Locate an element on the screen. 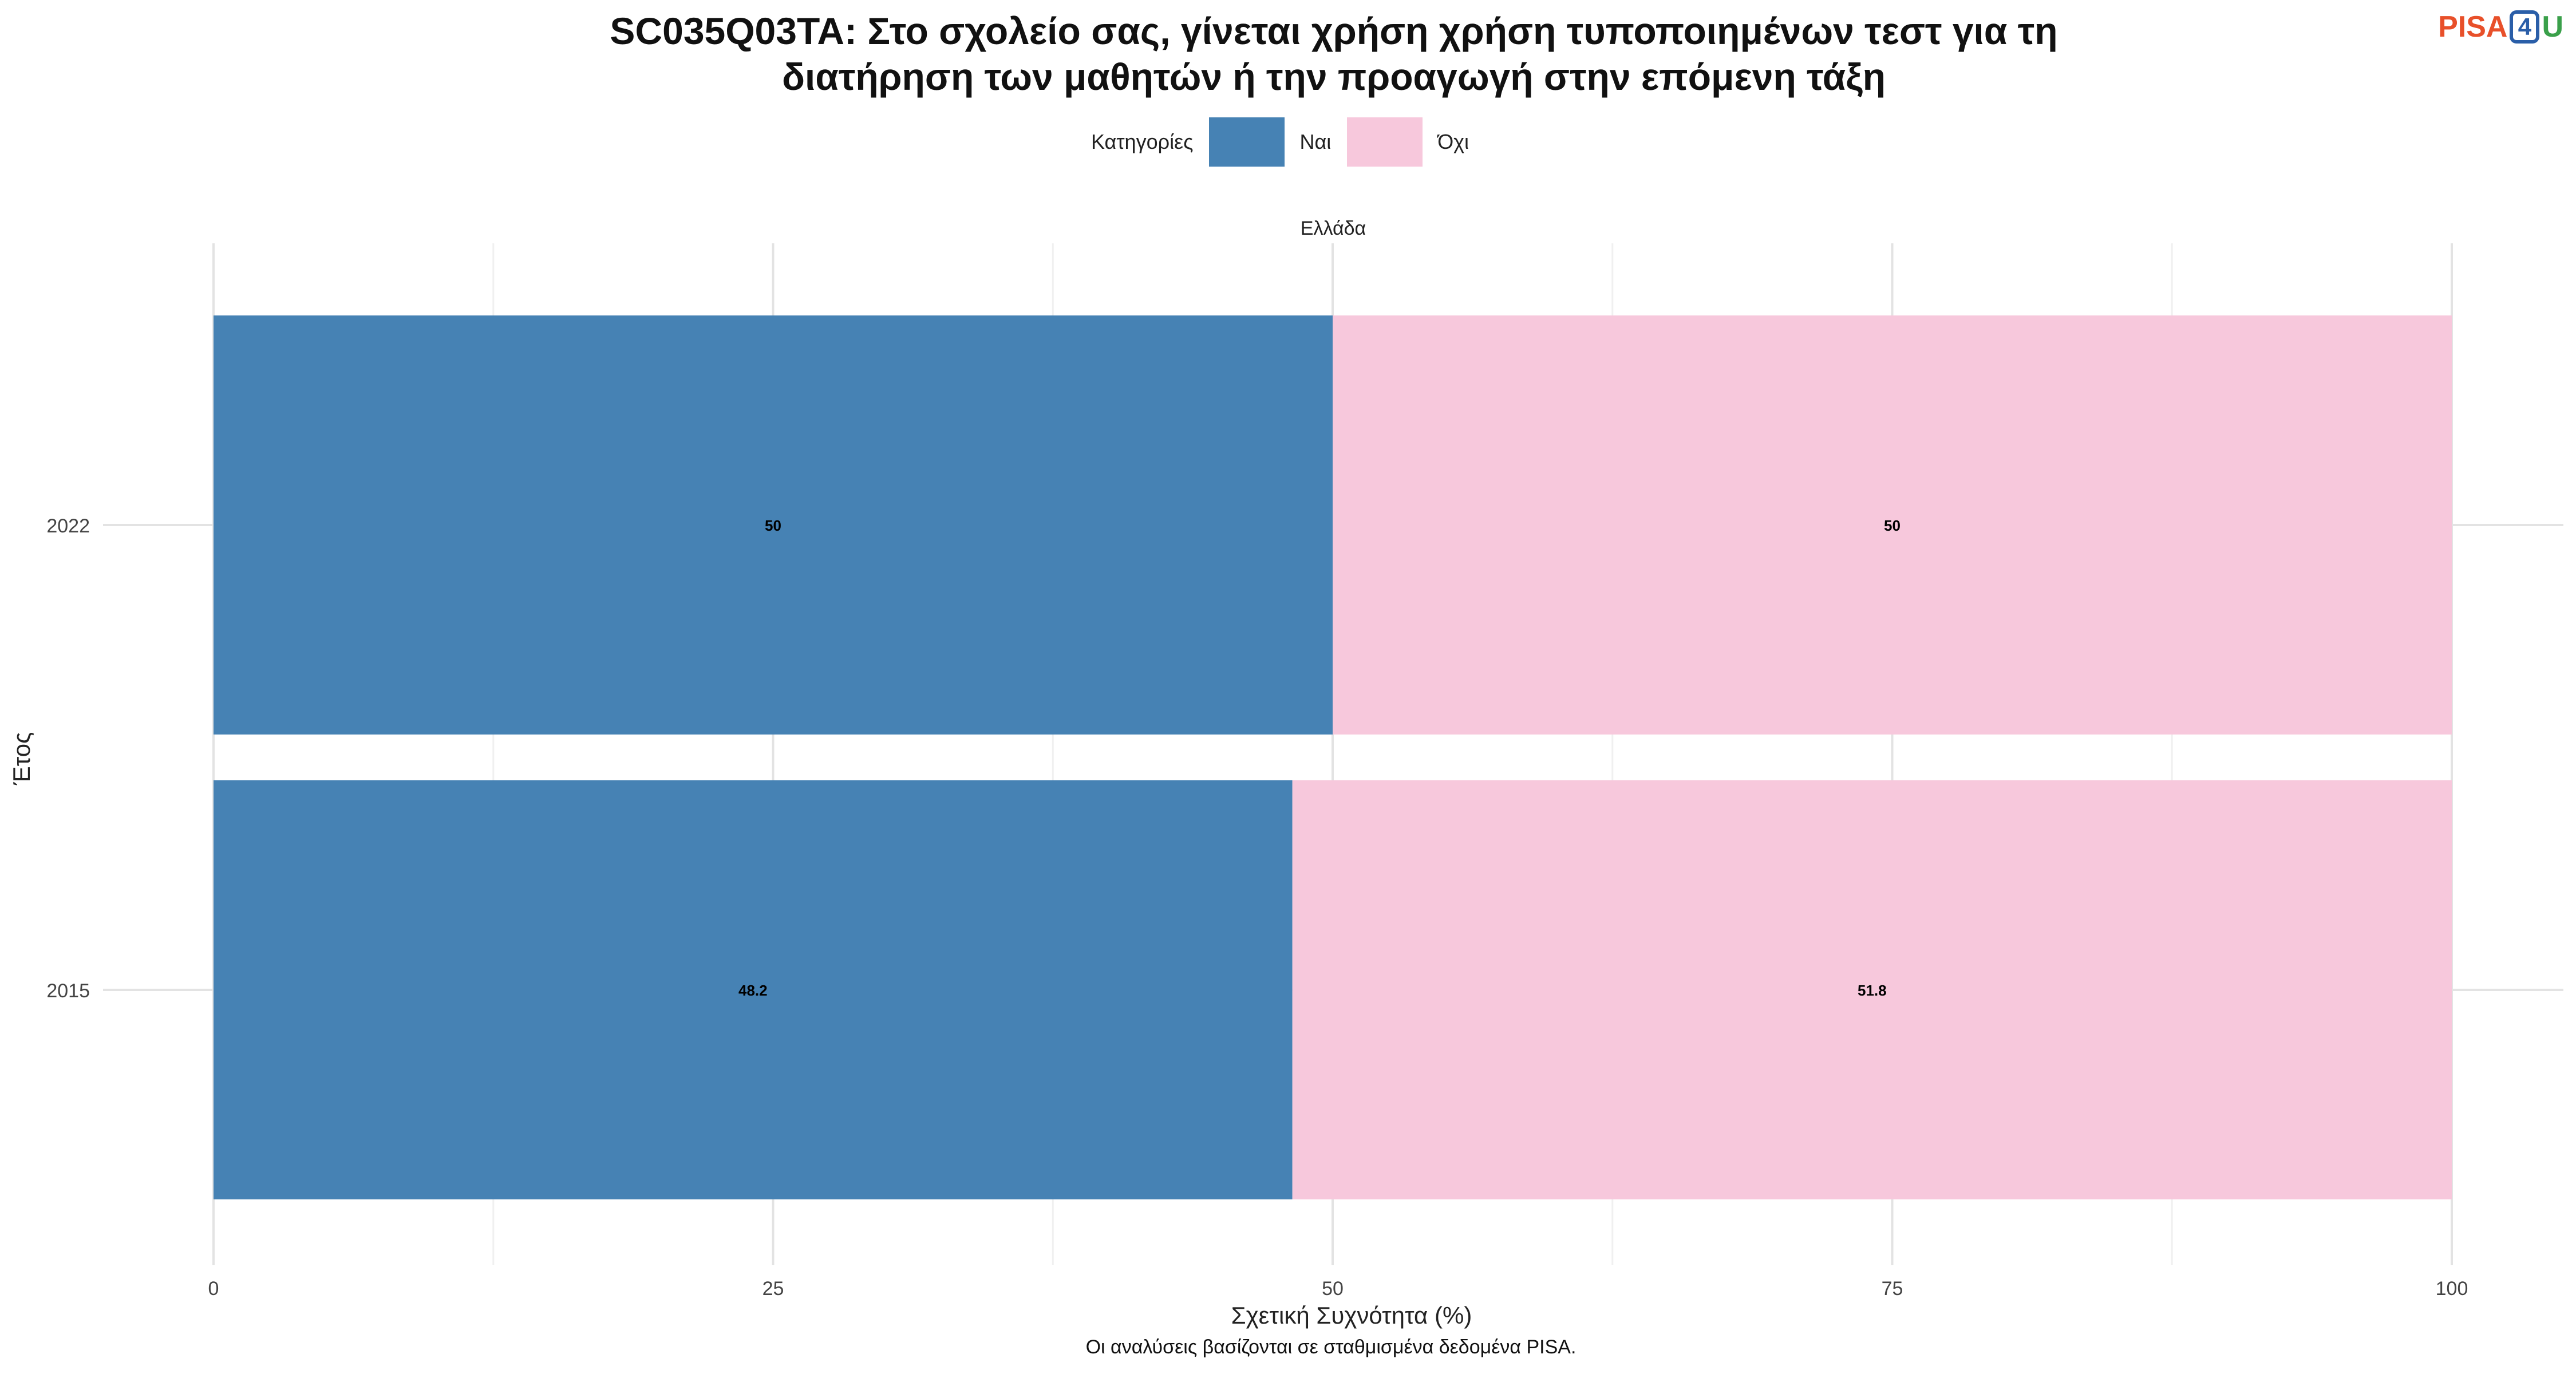 This screenshot has height=1374, width=2576. data-label-2022-yes: 50 is located at coordinates (773, 525).